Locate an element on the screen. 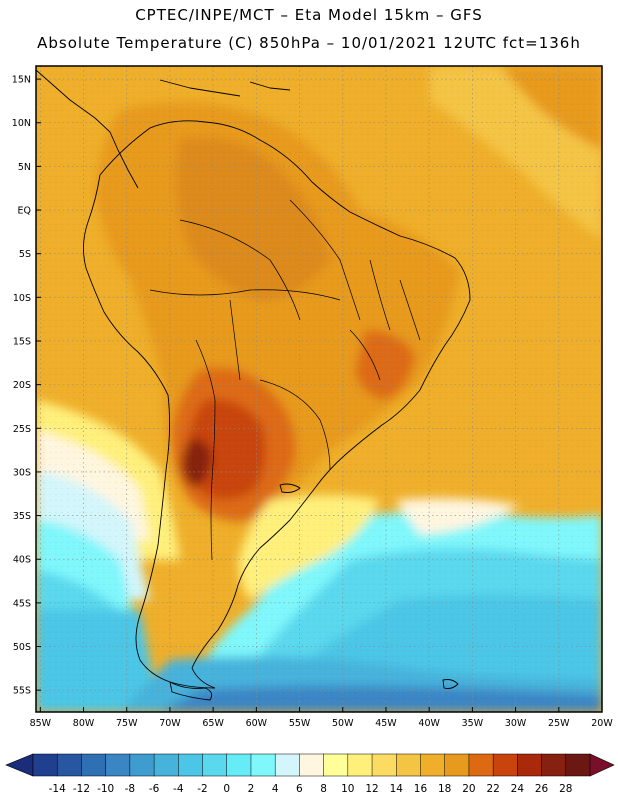 The height and width of the screenshot is (800, 618). colorbar-tick-label: 2 is located at coordinates (251, 789).